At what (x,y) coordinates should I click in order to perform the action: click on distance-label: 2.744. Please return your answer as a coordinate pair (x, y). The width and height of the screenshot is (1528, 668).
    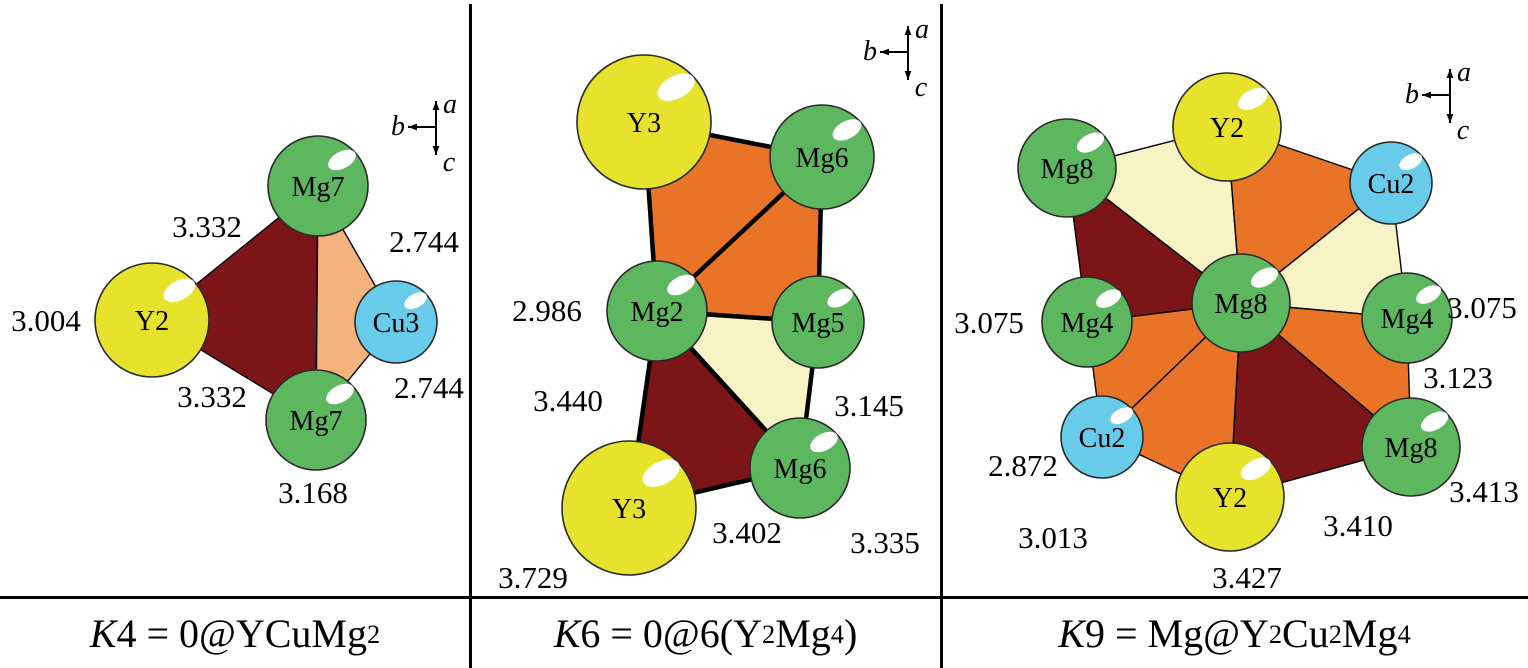
    Looking at the image, I should click on (424, 241).